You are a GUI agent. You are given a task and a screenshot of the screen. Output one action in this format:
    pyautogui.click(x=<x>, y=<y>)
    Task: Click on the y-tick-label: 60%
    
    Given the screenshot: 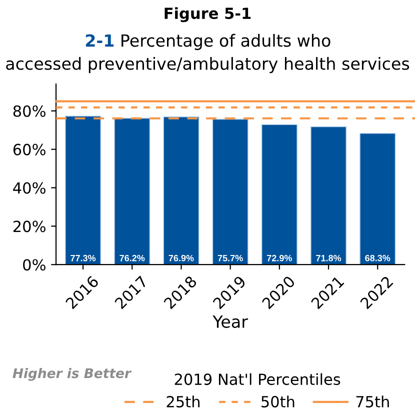 What is the action you would take?
    pyautogui.click(x=29, y=150)
    